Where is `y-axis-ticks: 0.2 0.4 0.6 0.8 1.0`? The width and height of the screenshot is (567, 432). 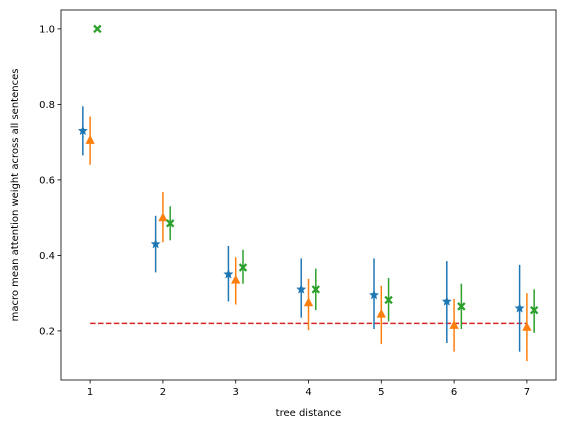 y-axis-ticks: 0.2 0.4 0.6 0.8 1.0 is located at coordinates (50, 180).